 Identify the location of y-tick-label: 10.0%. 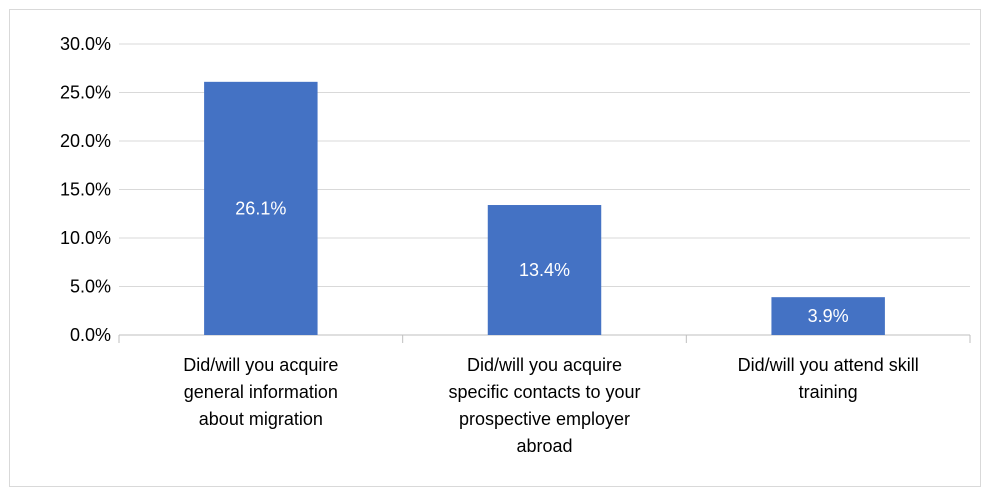
(85, 238).